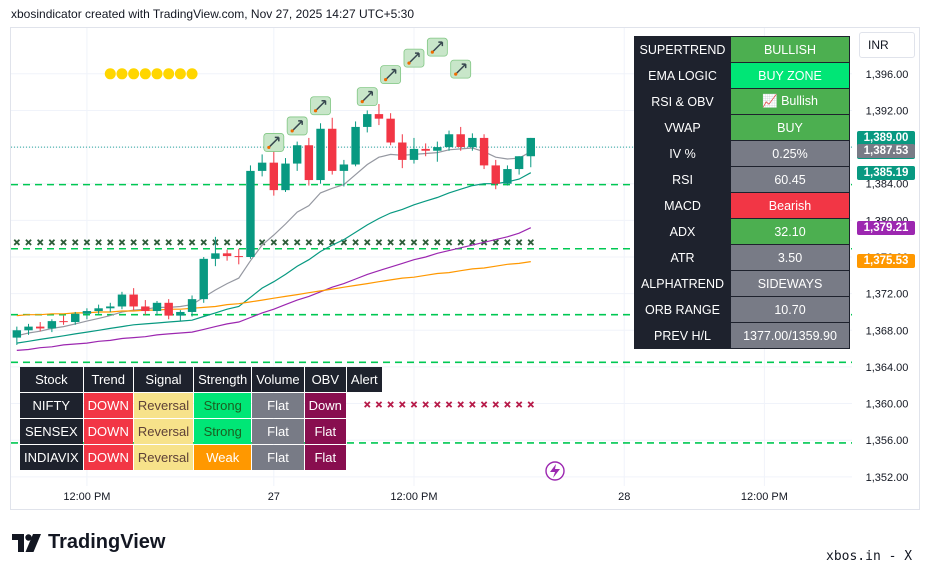 This screenshot has width=931, height=571. What do you see at coordinates (51, 431) in the screenshot?
I see `stock-table-cell: SENSEX` at bounding box center [51, 431].